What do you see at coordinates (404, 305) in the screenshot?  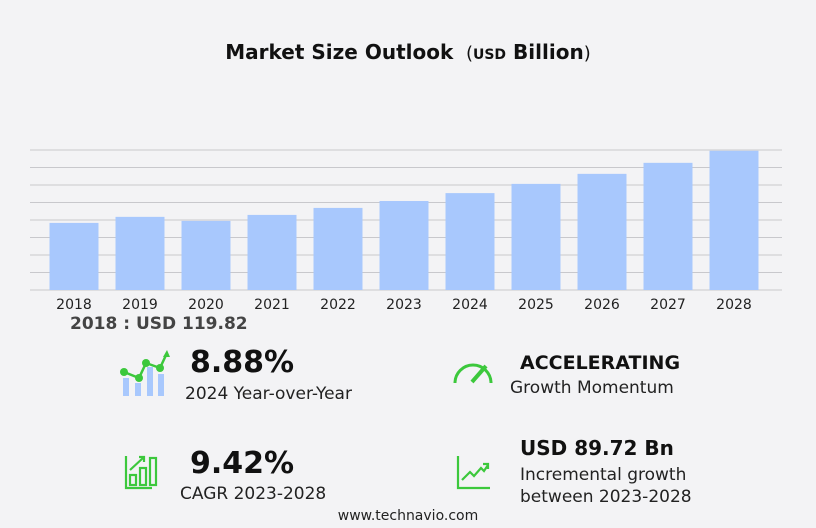 I see `x-tick-label: 2023` at bounding box center [404, 305].